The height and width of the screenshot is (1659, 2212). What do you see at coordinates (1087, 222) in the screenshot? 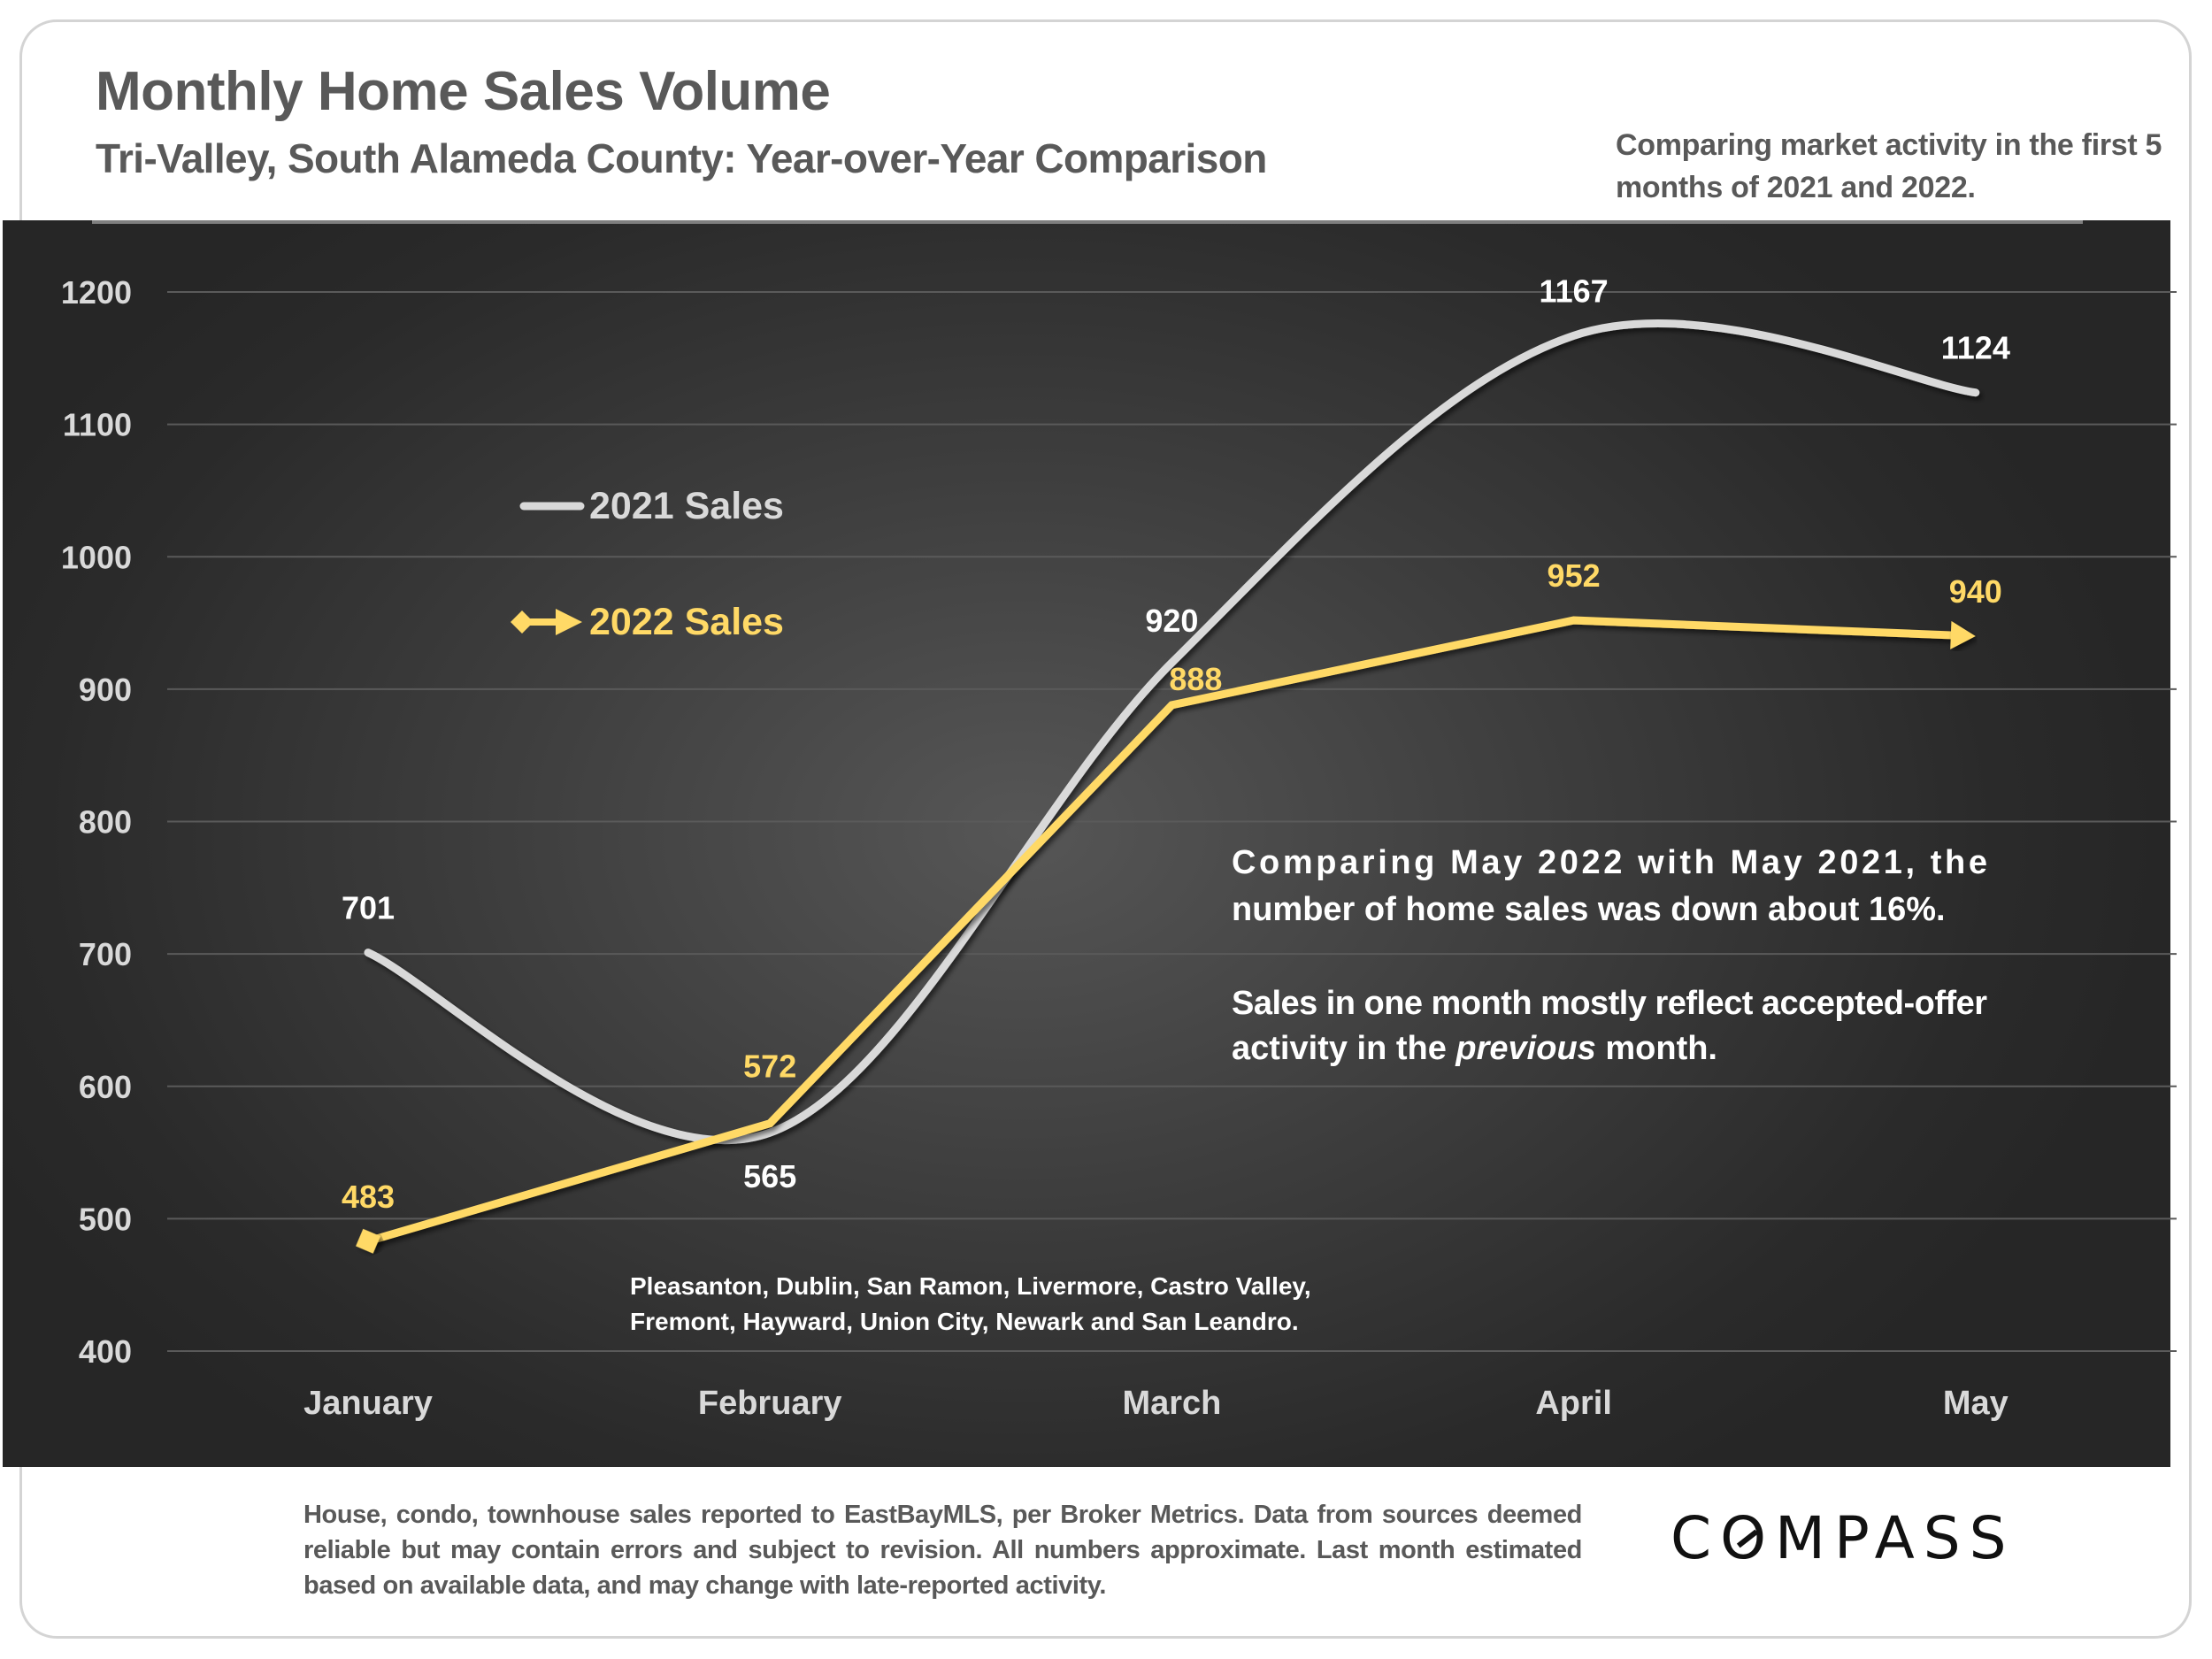
I see `panel-top-strip` at bounding box center [1087, 222].